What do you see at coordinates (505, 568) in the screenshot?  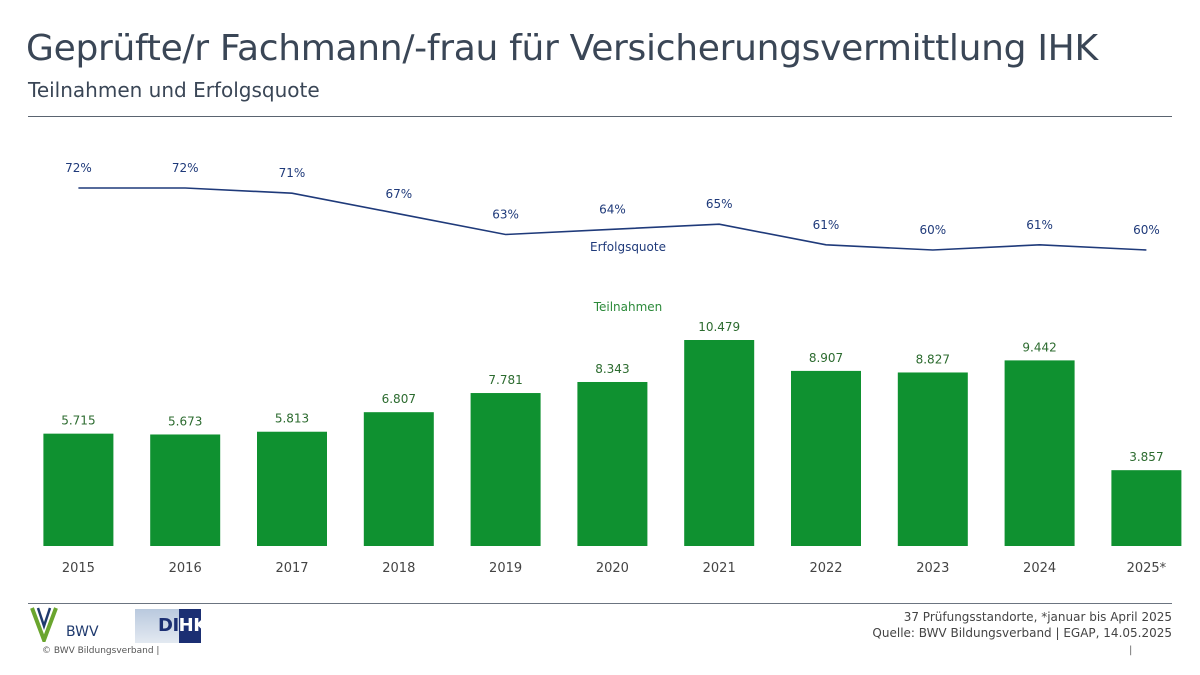 I see `x-tick-4: 2019` at bounding box center [505, 568].